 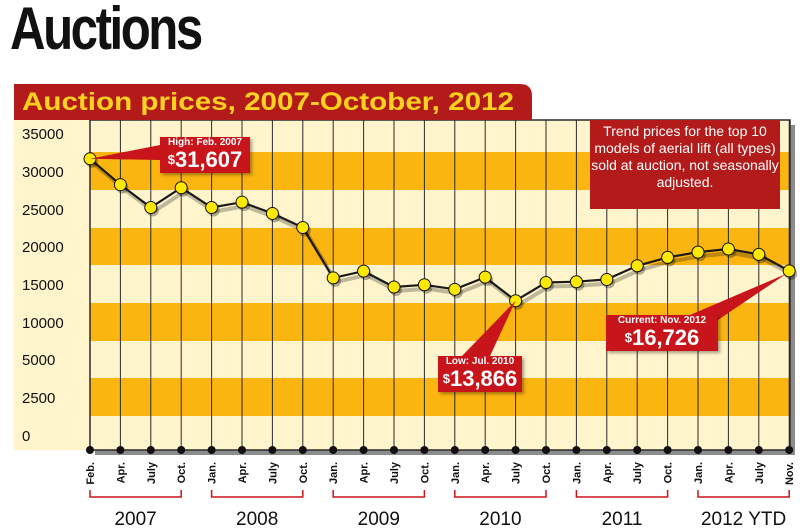 I want to click on y-tick-label: 5000, so click(x=38, y=360).